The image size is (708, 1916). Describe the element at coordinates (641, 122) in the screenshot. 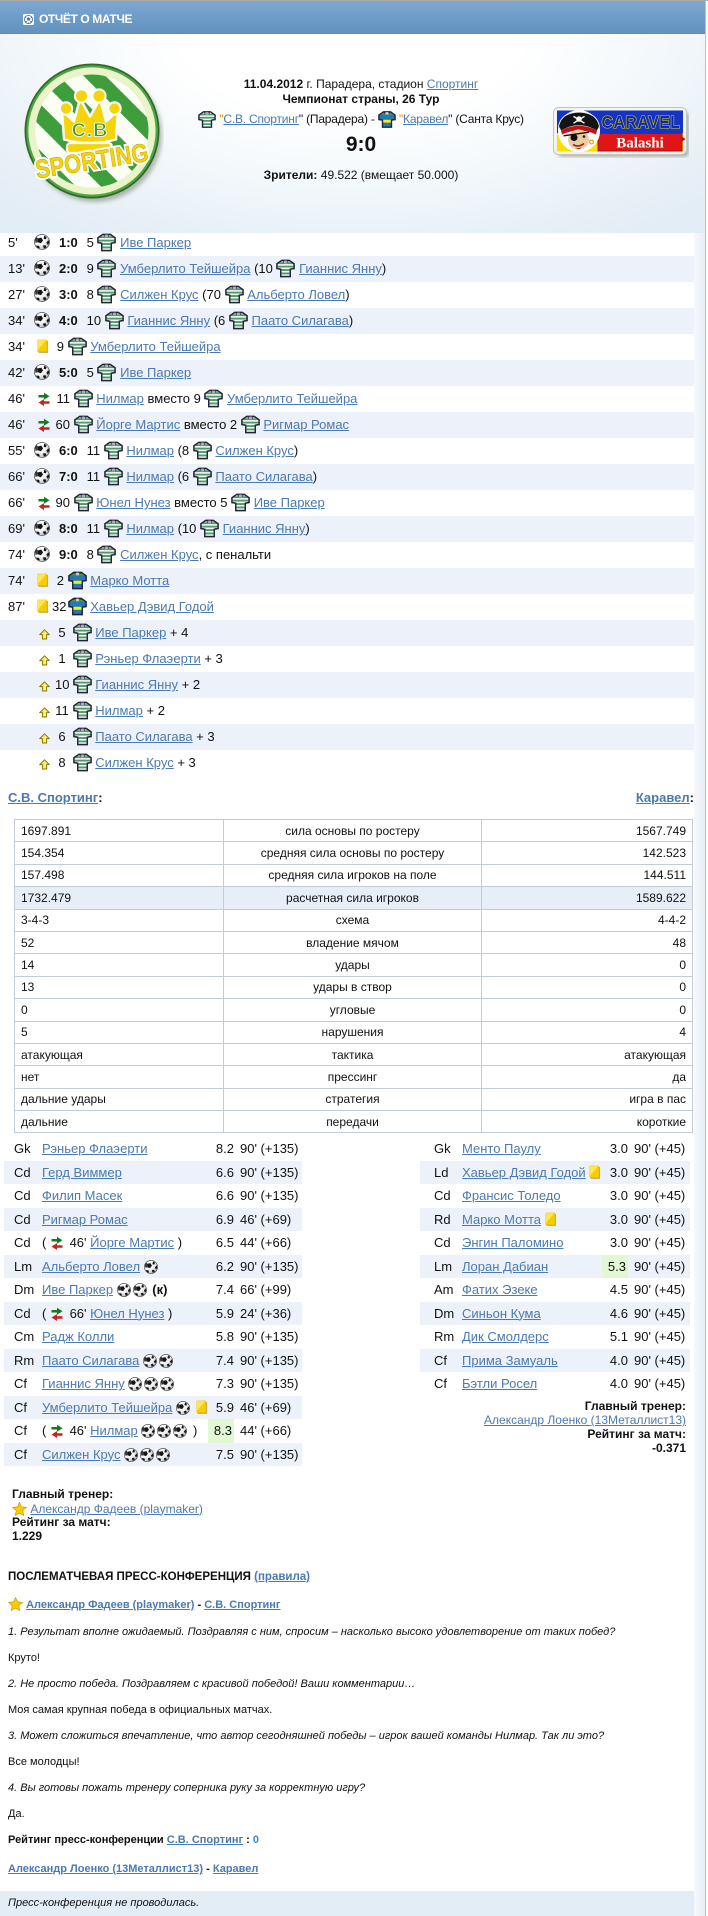

I see `svg-text: CARAVEL` at that location.